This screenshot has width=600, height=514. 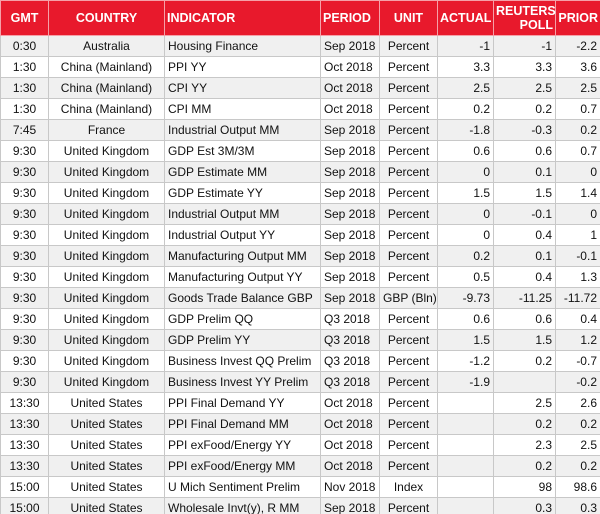 What do you see at coordinates (524, 403) in the screenshot?
I see `poll-cell: 2.5` at bounding box center [524, 403].